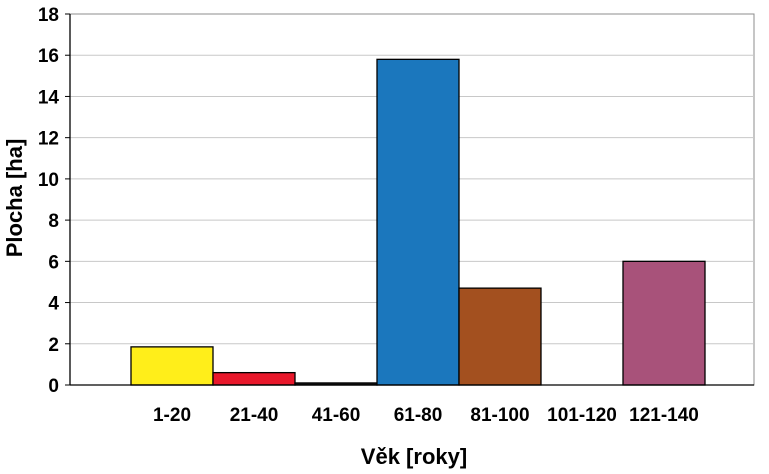  What do you see at coordinates (664, 415) in the screenshot?
I see `x-tick-label: 121-140` at bounding box center [664, 415].